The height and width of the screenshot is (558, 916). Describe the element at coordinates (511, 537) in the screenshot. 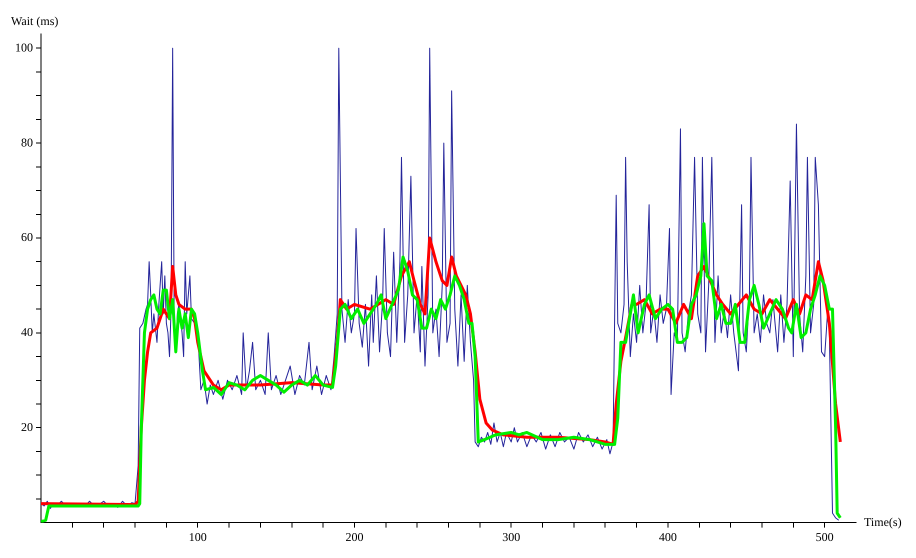

I see `x-tick-label: 300` at that location.